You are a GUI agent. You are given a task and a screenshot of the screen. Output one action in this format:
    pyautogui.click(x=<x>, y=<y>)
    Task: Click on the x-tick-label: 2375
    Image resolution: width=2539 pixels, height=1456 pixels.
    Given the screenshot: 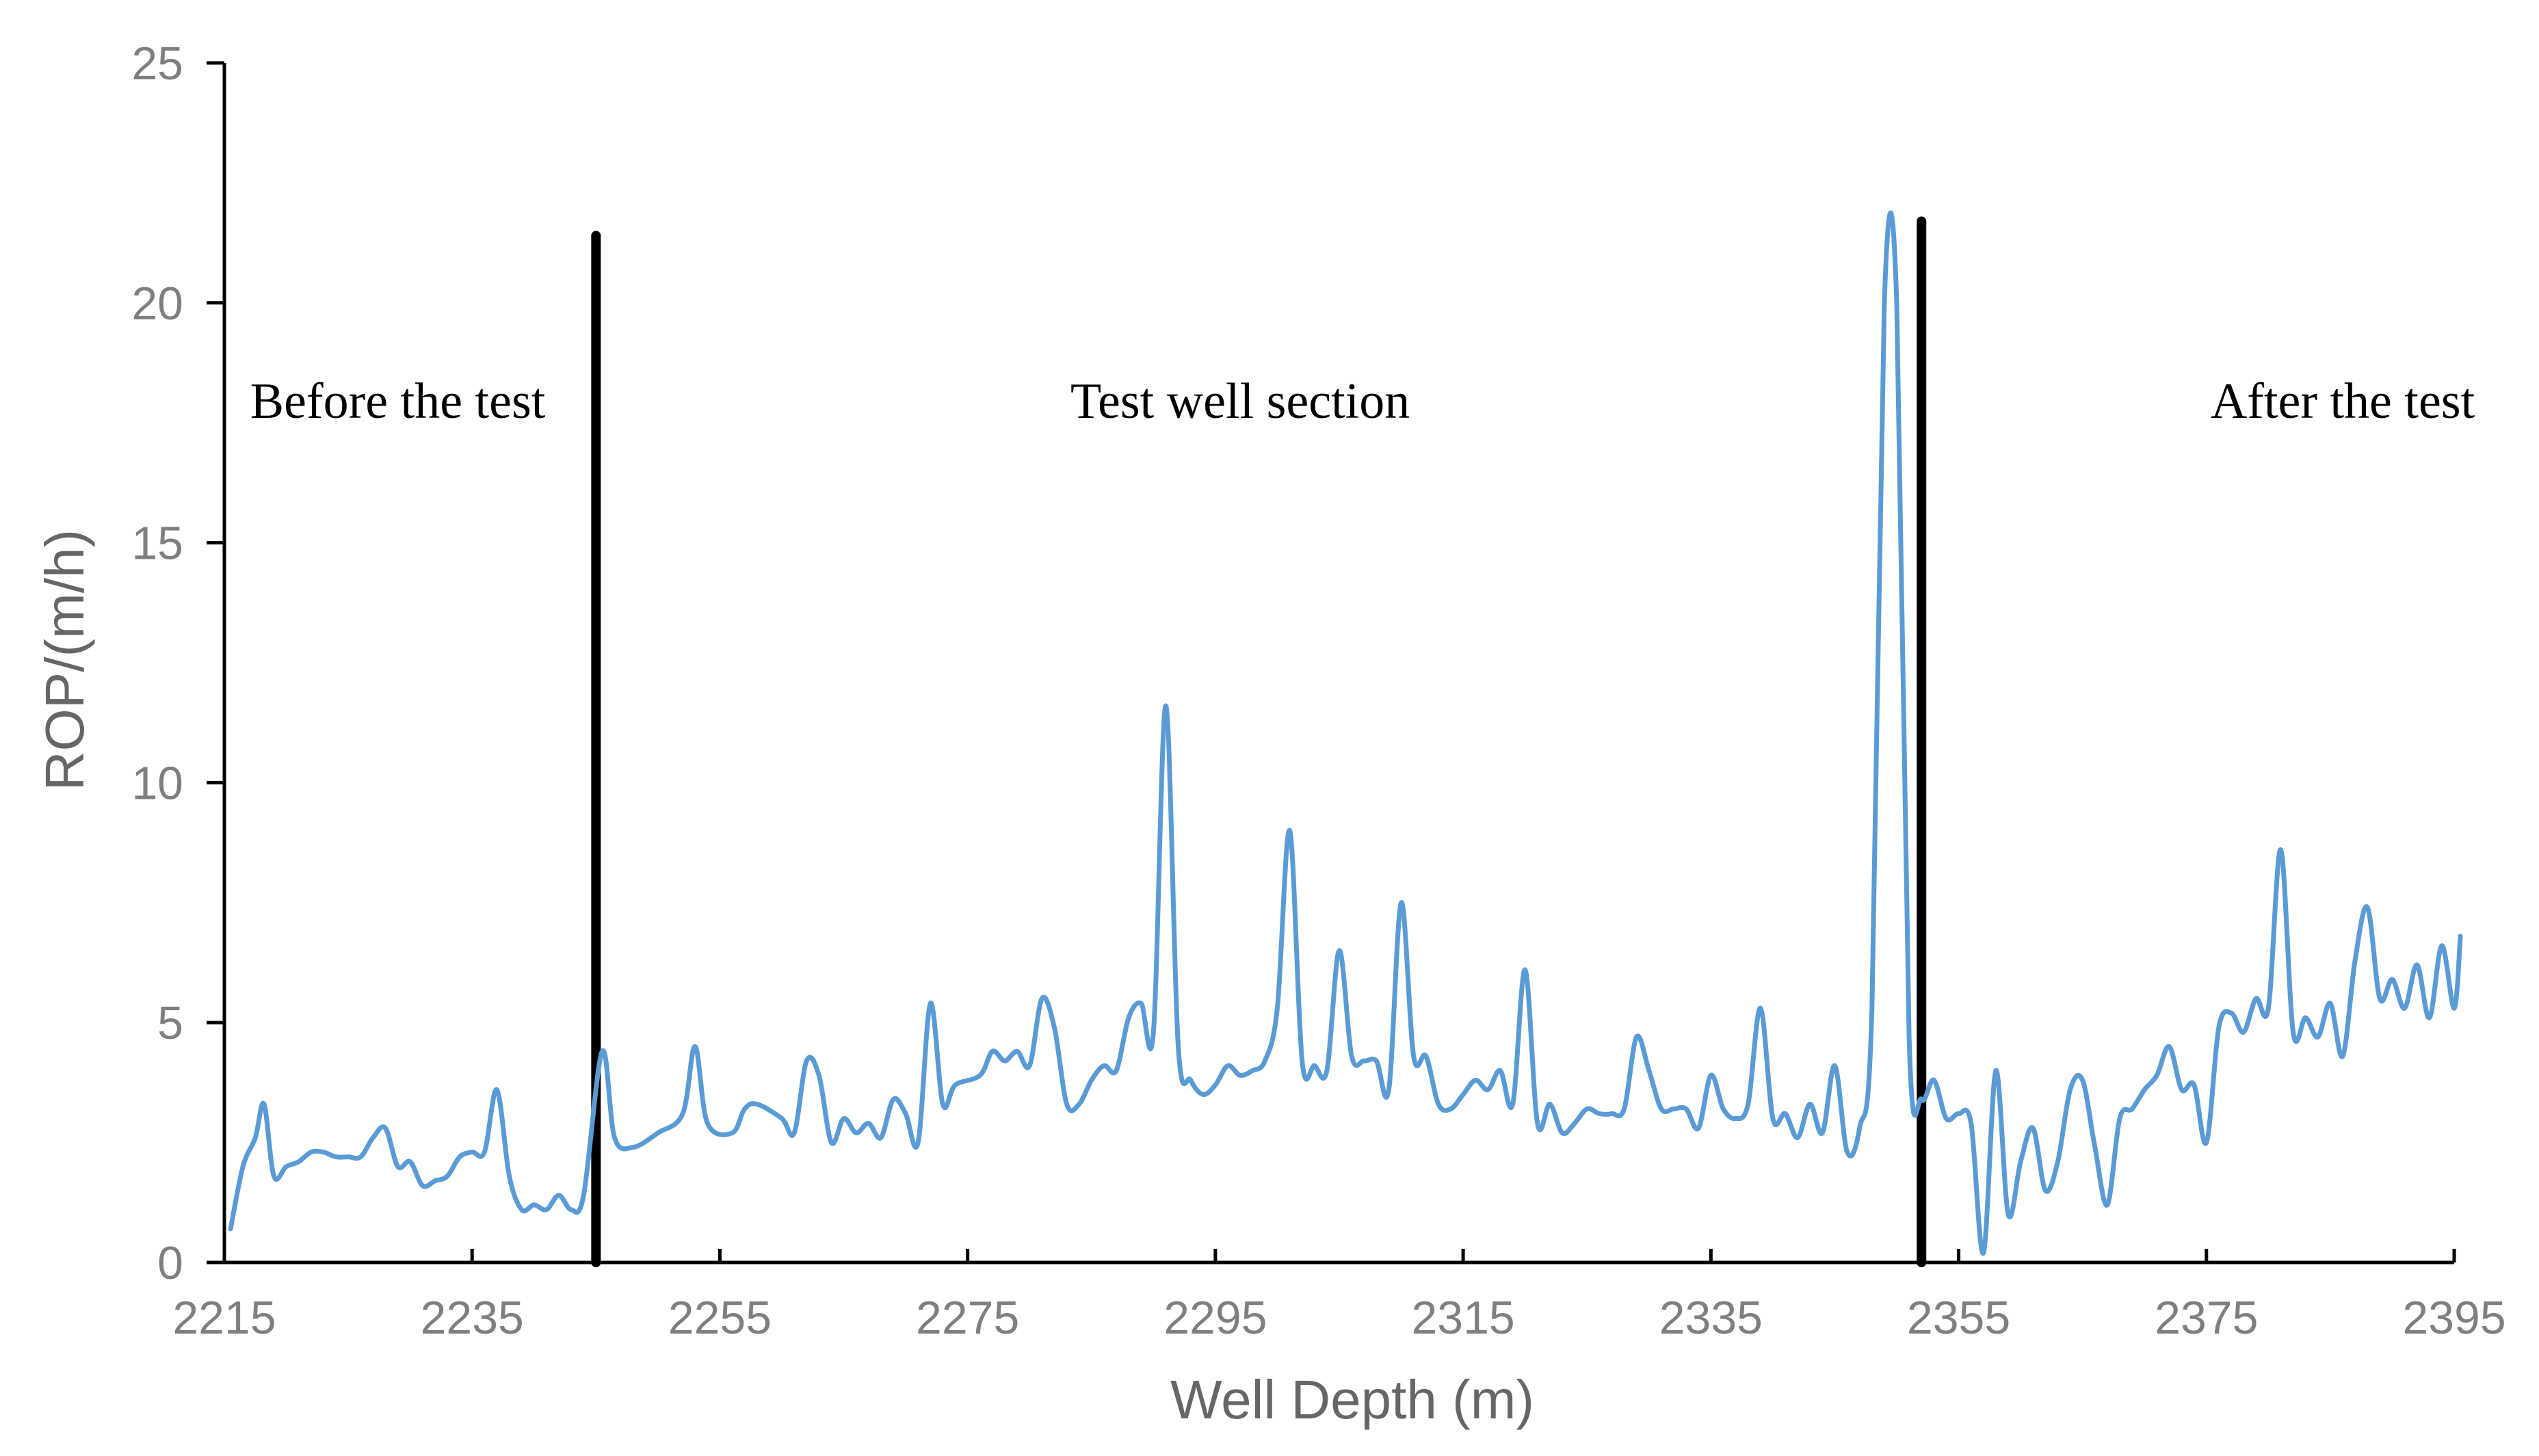 What is the action you would take?
    pyautogui.click(x=2206, y=1318)
    